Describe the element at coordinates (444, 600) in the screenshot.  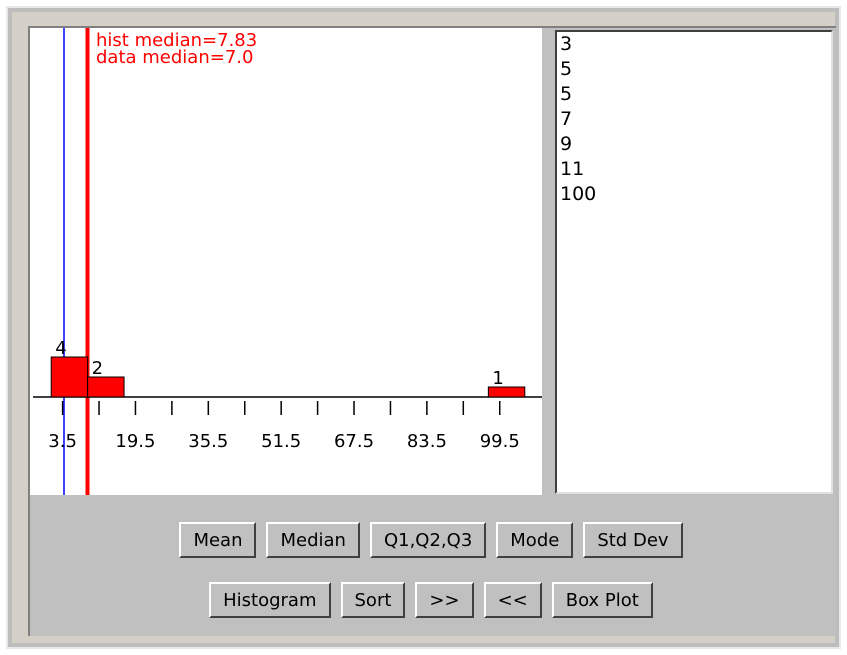
I see `button: >>` at that location.